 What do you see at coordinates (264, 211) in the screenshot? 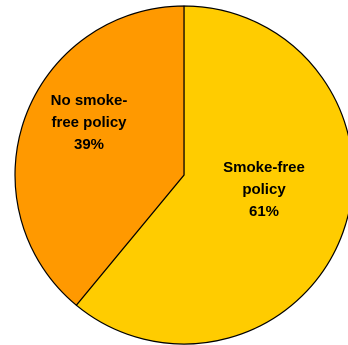
I see `slice-label-0-line-2: 61%` at bounding box center [264, 211].